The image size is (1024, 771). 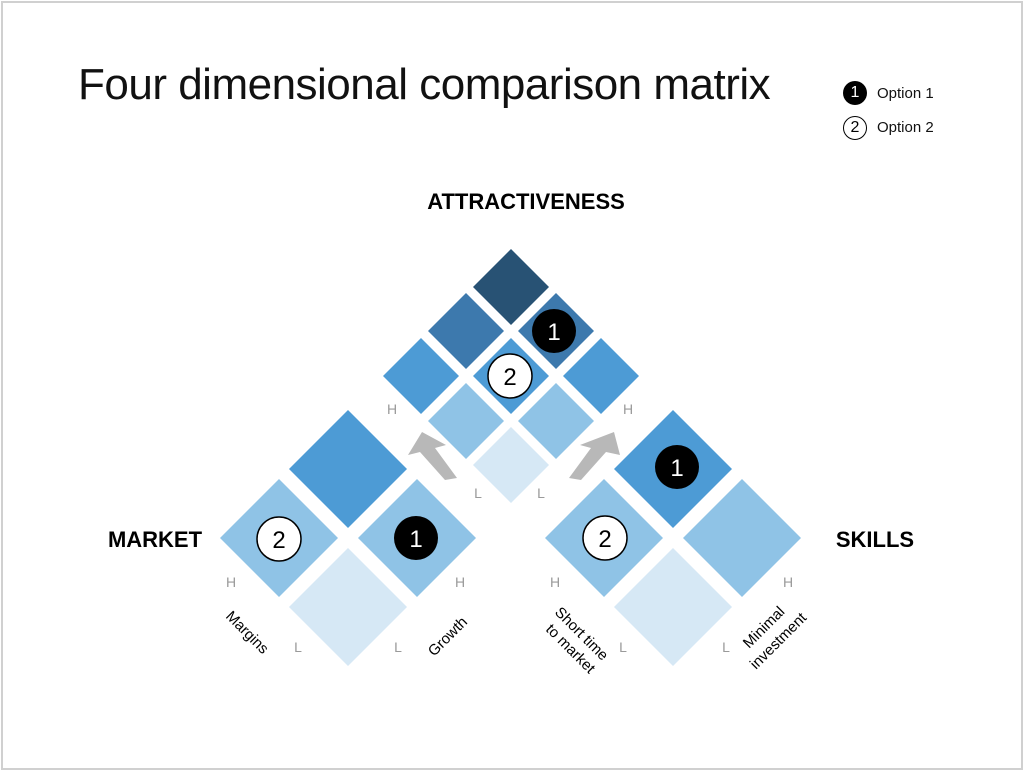 I want to click on attractiveness-right-low: L, so click(x=541, y=493).